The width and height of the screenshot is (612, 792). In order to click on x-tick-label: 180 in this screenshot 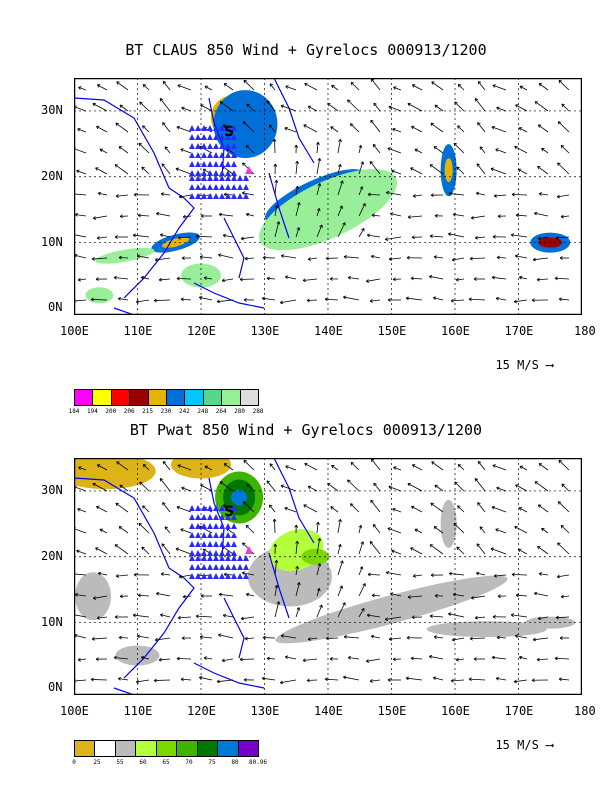, I will do `click(585, 331)`.